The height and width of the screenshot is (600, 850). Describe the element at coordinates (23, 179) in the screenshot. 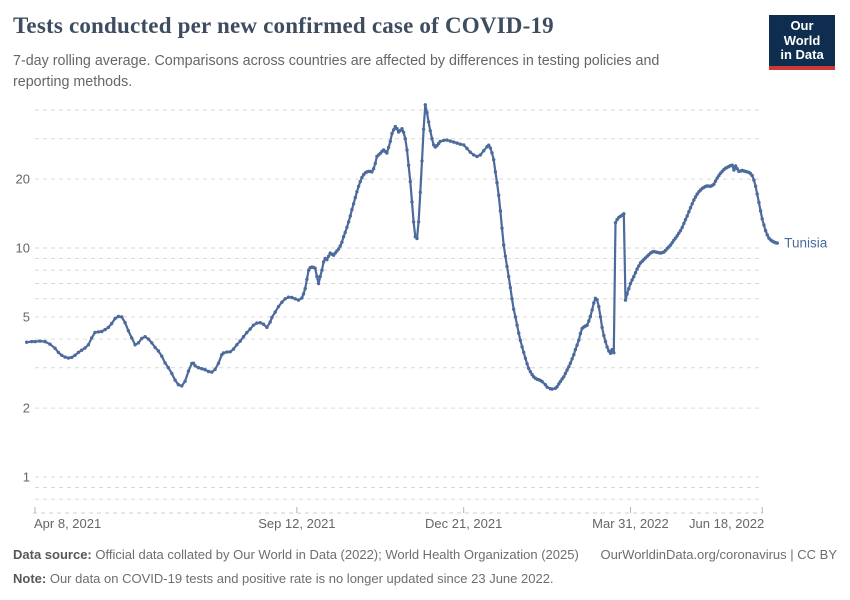

I see `svg-text: 20` at that location.